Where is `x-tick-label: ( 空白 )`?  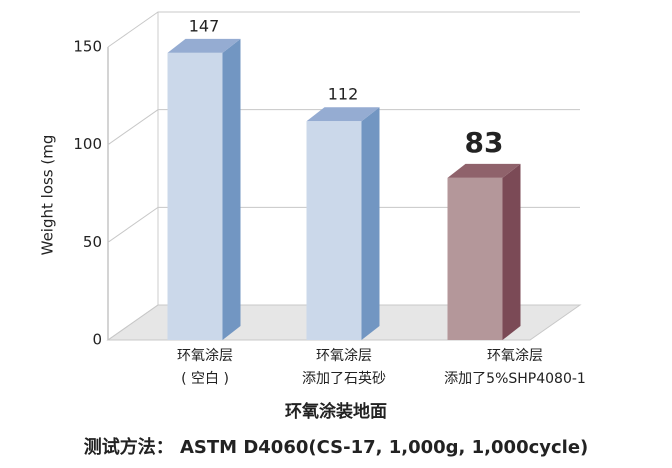 x-tick-label: ( 空白 ) is located at coordinates (205, 379).